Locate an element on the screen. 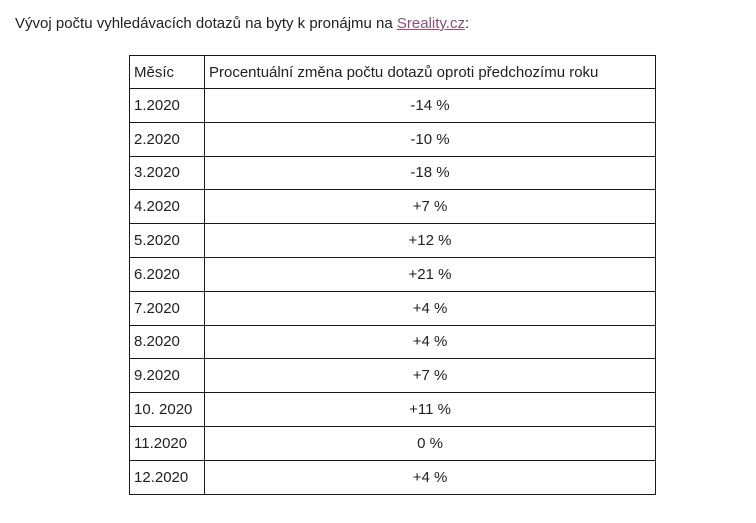 The height and width of the screenshot is (523, 756). table-row: 11.2020 0 % is located at coordinates (392, 443).